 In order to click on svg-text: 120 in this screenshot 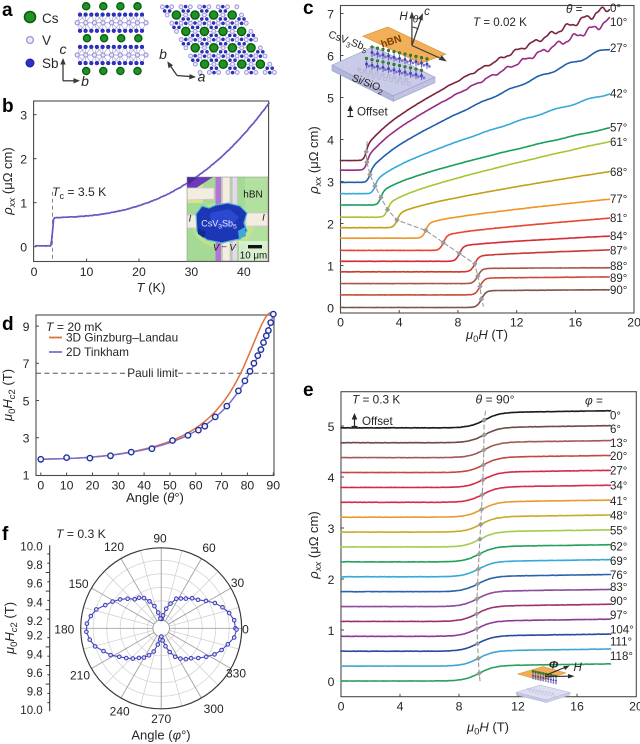, I will do `click(114, 547)`.